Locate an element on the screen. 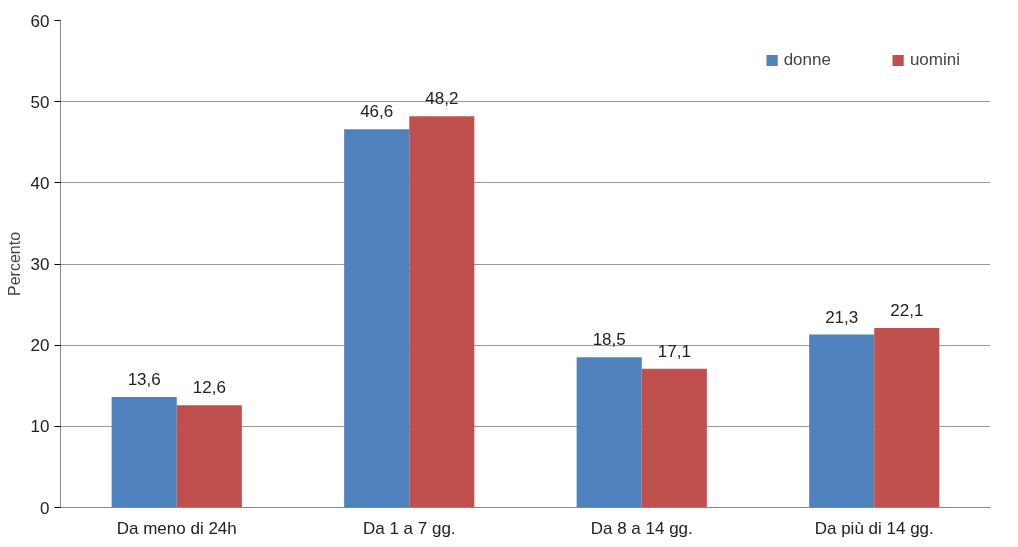 The image size is (1018, 547). data-label: 13,6 is located at coordinates (144, 380).